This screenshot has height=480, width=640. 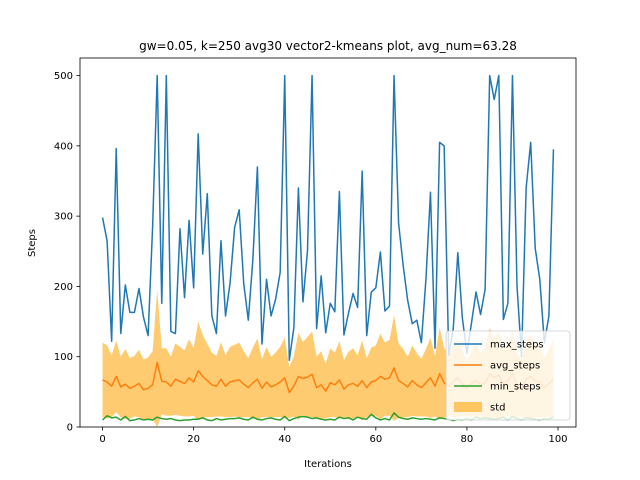 I want to click on y-tick-label: 500, so click(x=63, y=76).